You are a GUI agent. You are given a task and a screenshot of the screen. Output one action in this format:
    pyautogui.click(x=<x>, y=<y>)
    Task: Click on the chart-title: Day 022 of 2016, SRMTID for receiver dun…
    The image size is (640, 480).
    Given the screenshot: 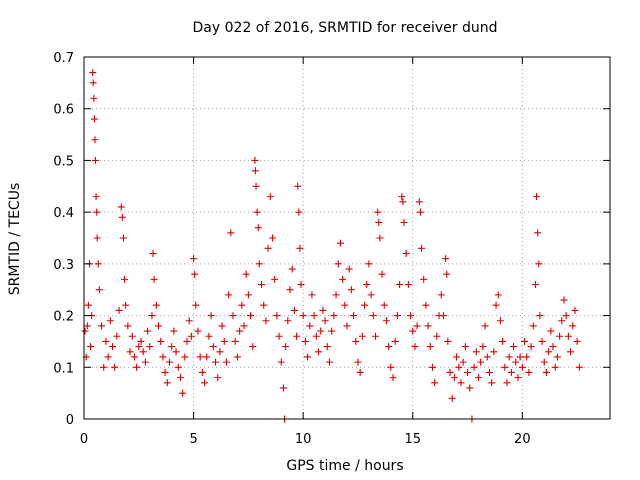 What is the action you would take?
    pyautogui.click(x=345, y=28)
    